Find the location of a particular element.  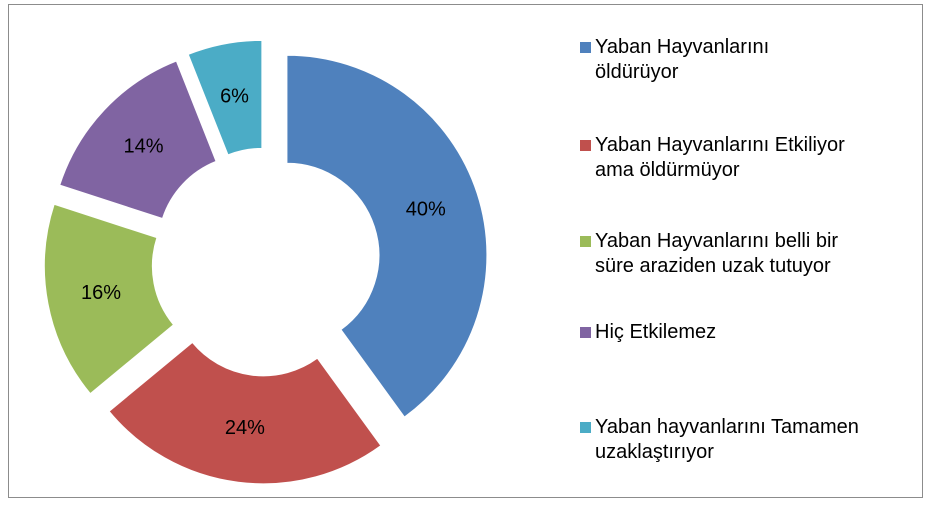

data-label: 16% is located at coordinates (101, 293).